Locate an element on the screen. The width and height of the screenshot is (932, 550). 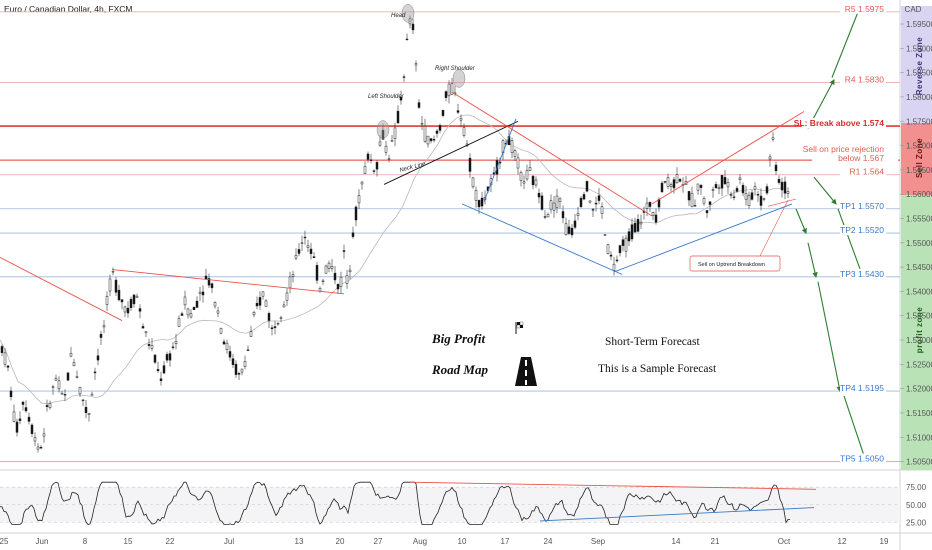
time-tick-label: Aug is located at coordinates (420, 541).